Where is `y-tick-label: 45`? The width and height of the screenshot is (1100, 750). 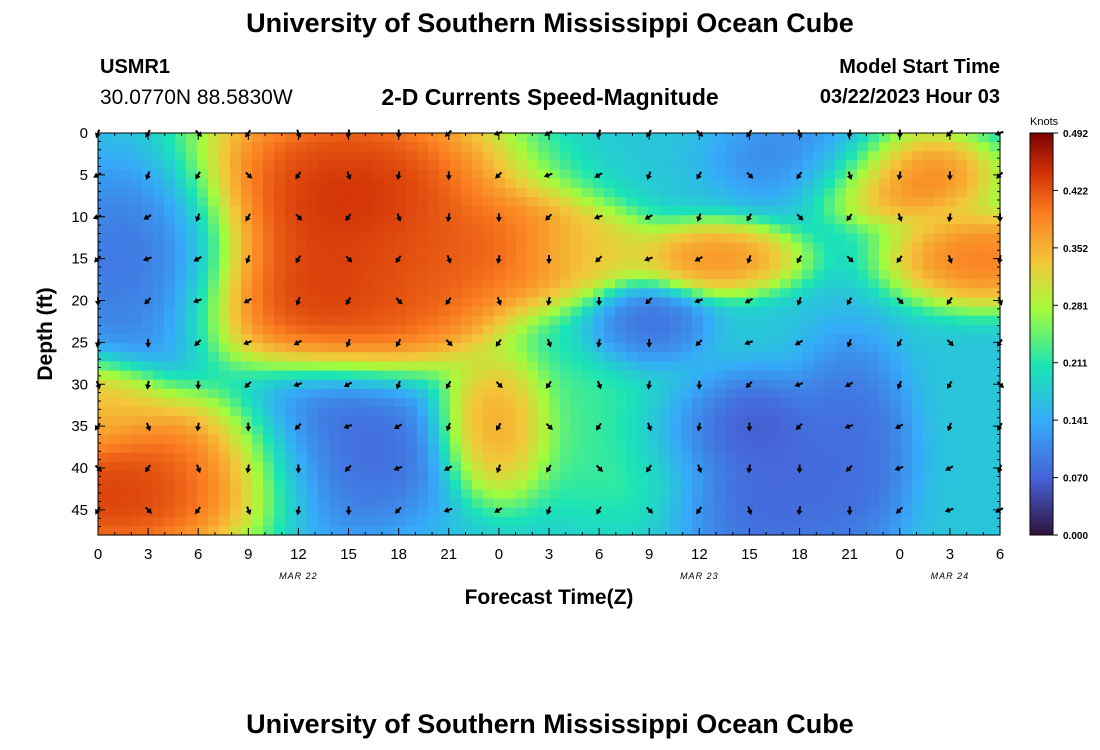 y-tick-label: 45 is located at coordinates (79, 510).